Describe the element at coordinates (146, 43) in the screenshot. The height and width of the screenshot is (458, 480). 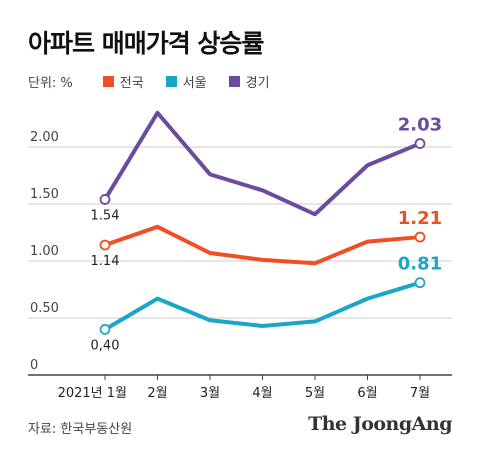
I see `chart-title: 아파트 매매가격 상승률` at that location.